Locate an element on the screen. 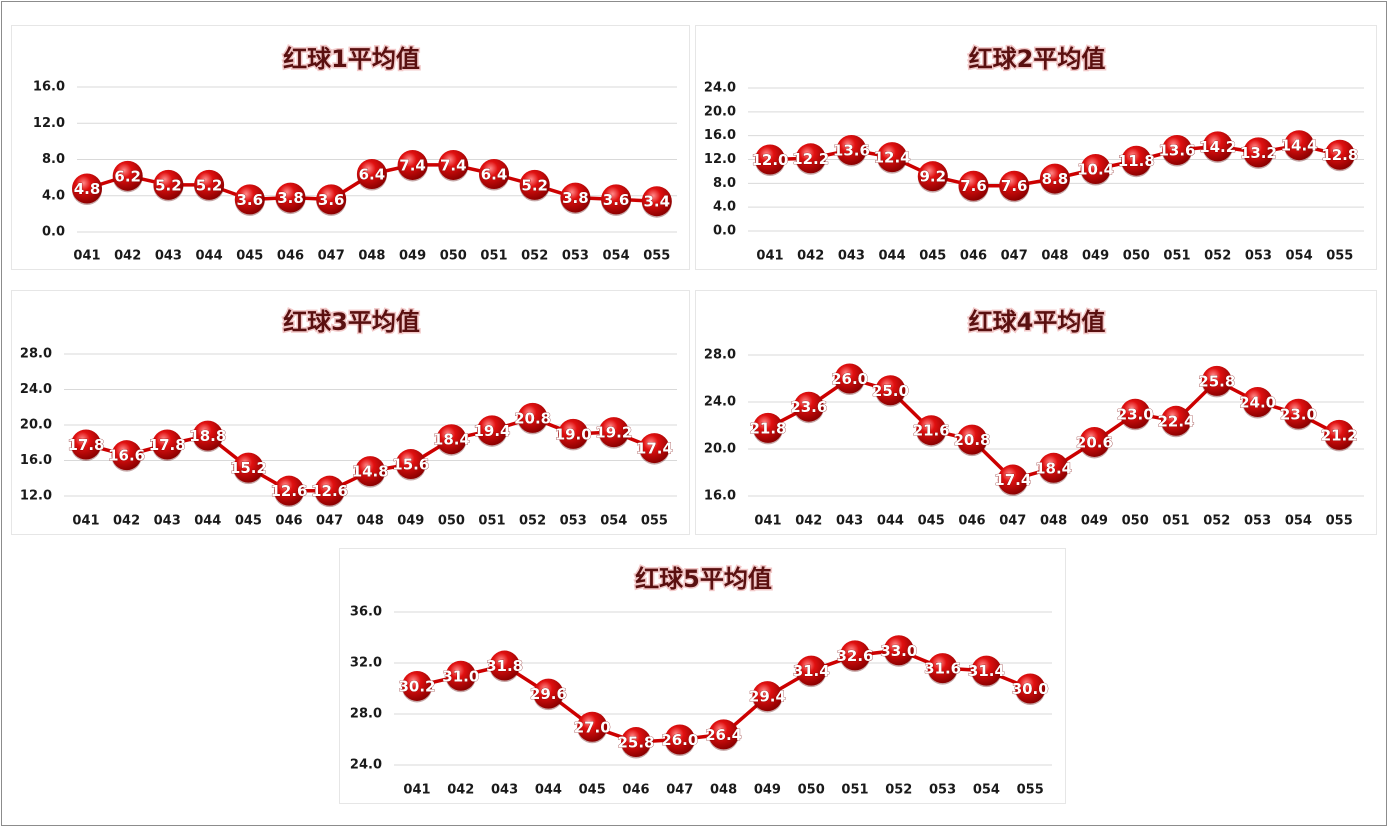 Image resolution: width=1390 pixels, height=829 pixels. data-label: 10.4 is located at coordinates (1095, 170).